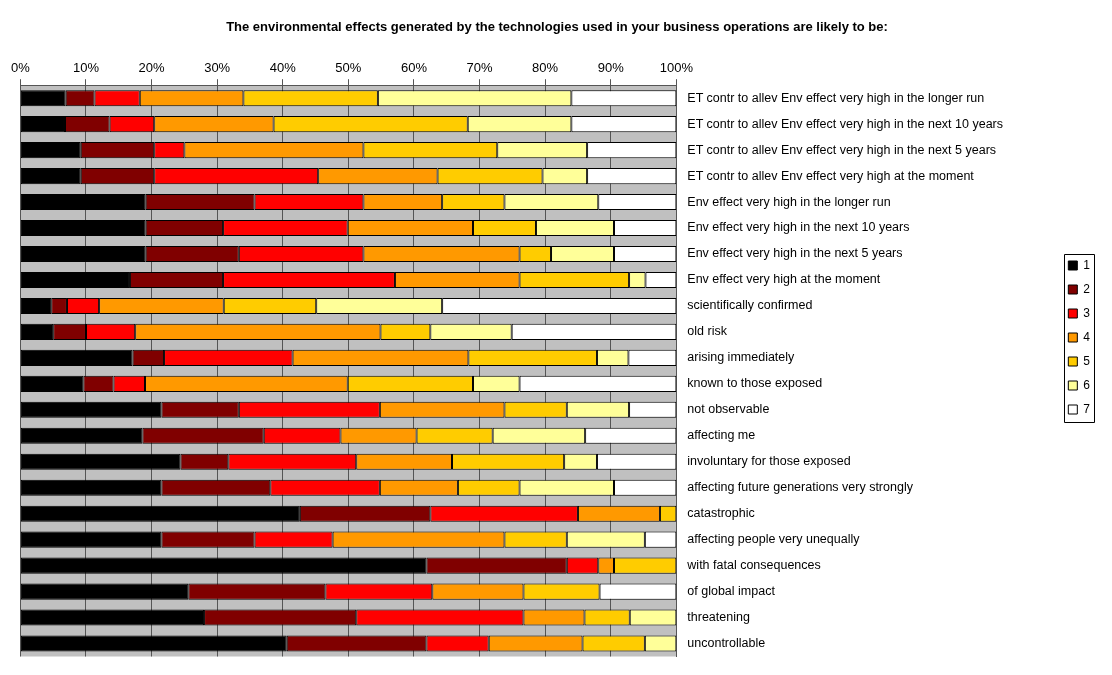 The height and width of the screenshot is (675, 1112). Describe the element at coordinates (753, 565) in the screenshot. I see `y-tick-label: with fatal consequences` at that location.